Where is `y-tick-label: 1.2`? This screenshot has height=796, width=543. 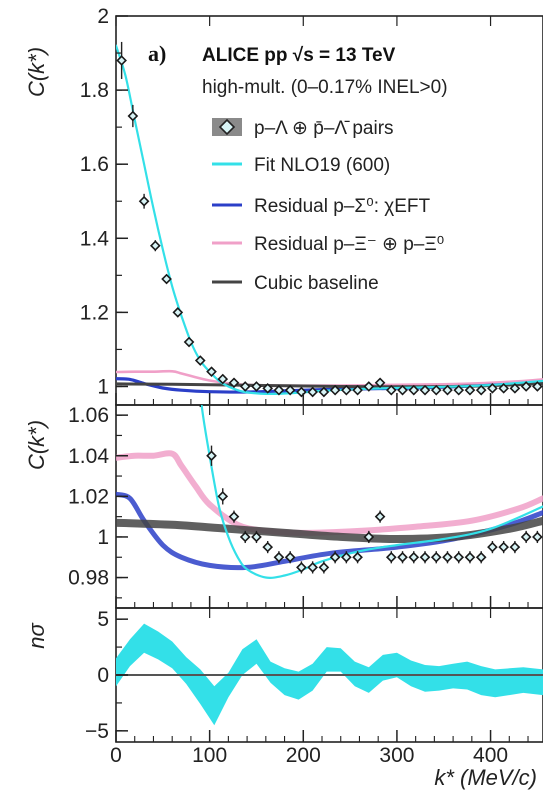 y-tick-label: 1.2 is located at coordinates (94, 312).